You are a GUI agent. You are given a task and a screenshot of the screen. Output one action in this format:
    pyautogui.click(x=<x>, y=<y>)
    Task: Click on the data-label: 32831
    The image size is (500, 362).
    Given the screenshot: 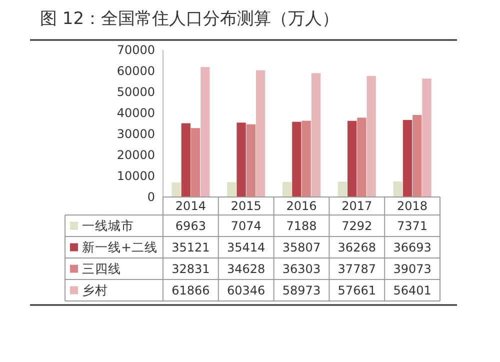 What is the action you would take?
    pyautogui.click(x=191, y=269)
    